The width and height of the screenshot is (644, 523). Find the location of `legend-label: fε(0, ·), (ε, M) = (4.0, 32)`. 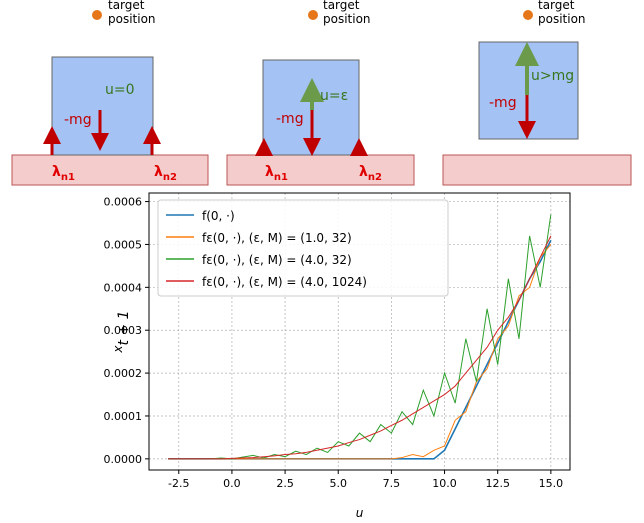

legend-label: fε(0, ·), (ε, M) = (4.0, 32) is located at coordinates (277, 260).